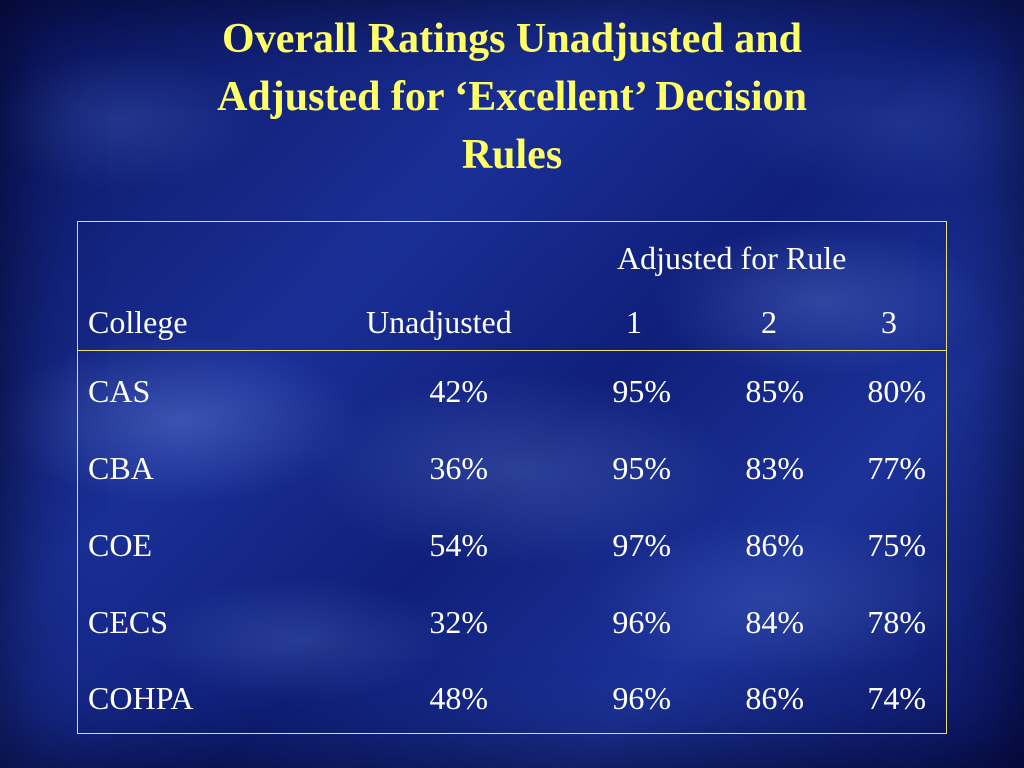 The height and width of the screenshot is (768, 1024). I want to click on college-name: CBA, so click(121, 468).